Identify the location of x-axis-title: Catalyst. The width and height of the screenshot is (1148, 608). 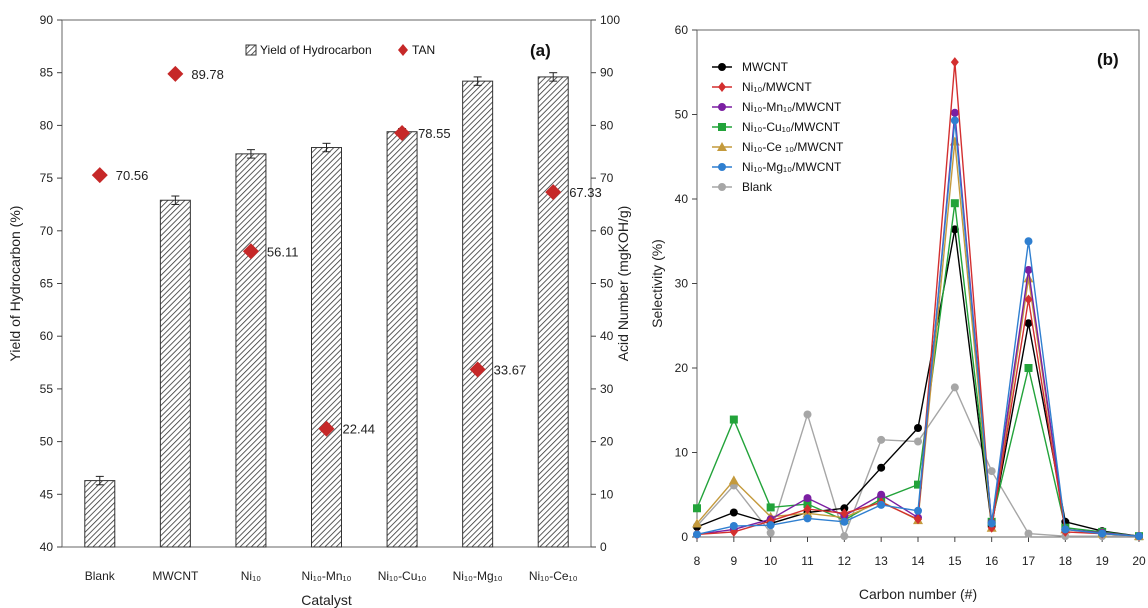
(326, 600).